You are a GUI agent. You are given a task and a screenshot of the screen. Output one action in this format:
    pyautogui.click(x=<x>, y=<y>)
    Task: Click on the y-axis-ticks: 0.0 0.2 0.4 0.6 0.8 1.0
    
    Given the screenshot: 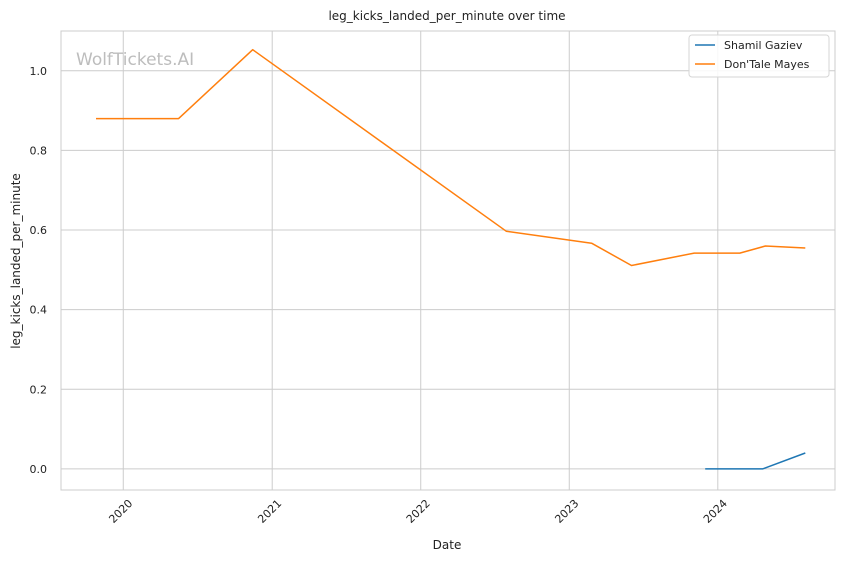 What is the action you would take?
    pyautogui.click(x=39, y=270)
    